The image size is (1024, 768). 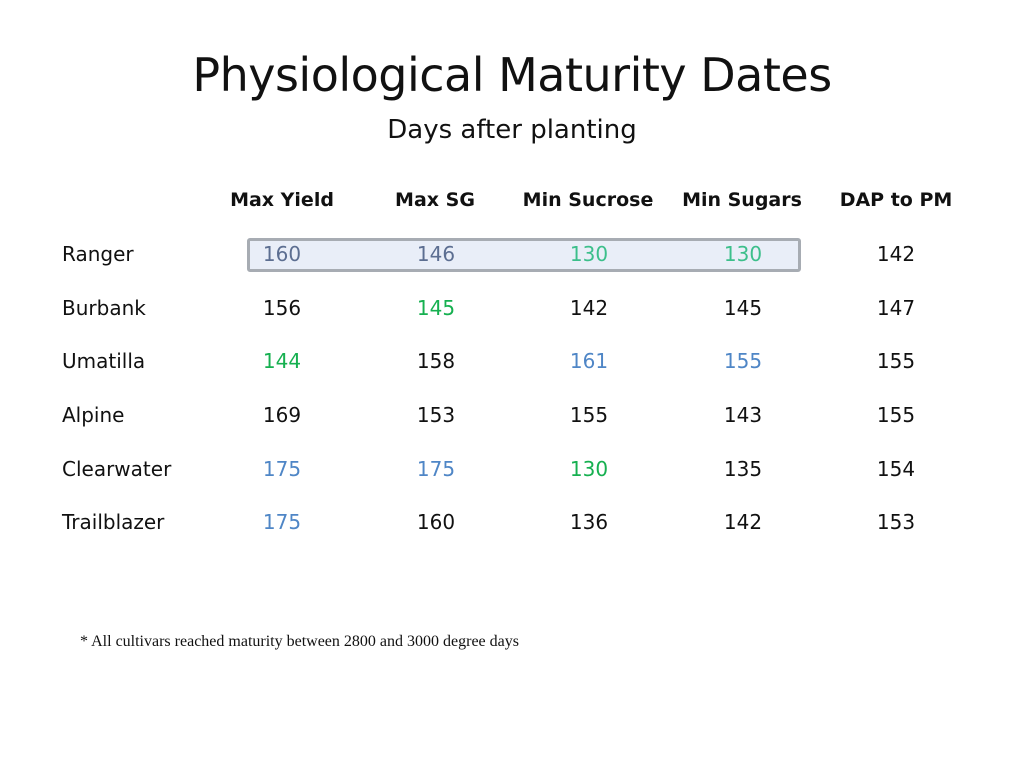 What do you see at coordinates (896, 200) in the screenshot?
I see `column-header-dap-to-pm: DAP to PM` at bounding box center [896, 200].